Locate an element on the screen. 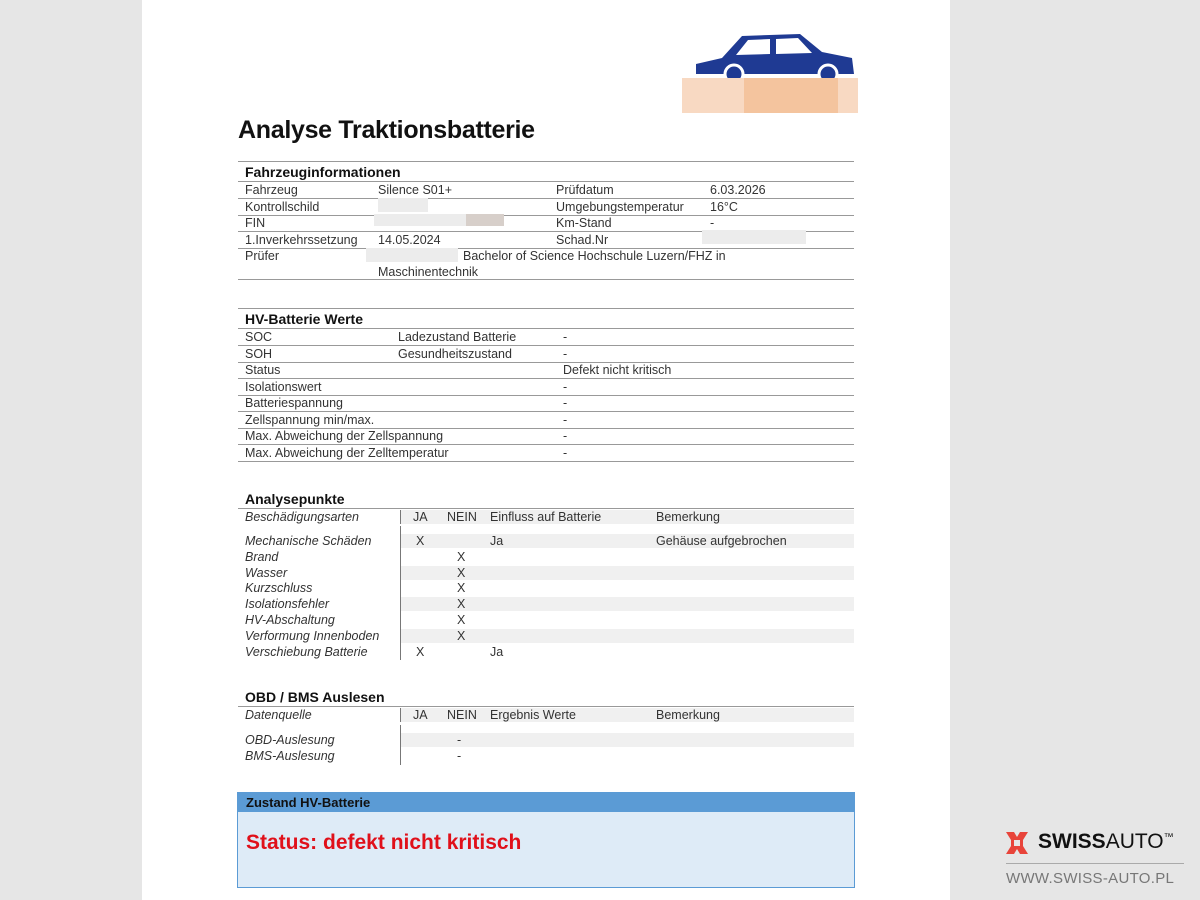 The height and width of the screenshot is (900, 1200). field-label: Km-Stand is located at coordinates (584, 223).